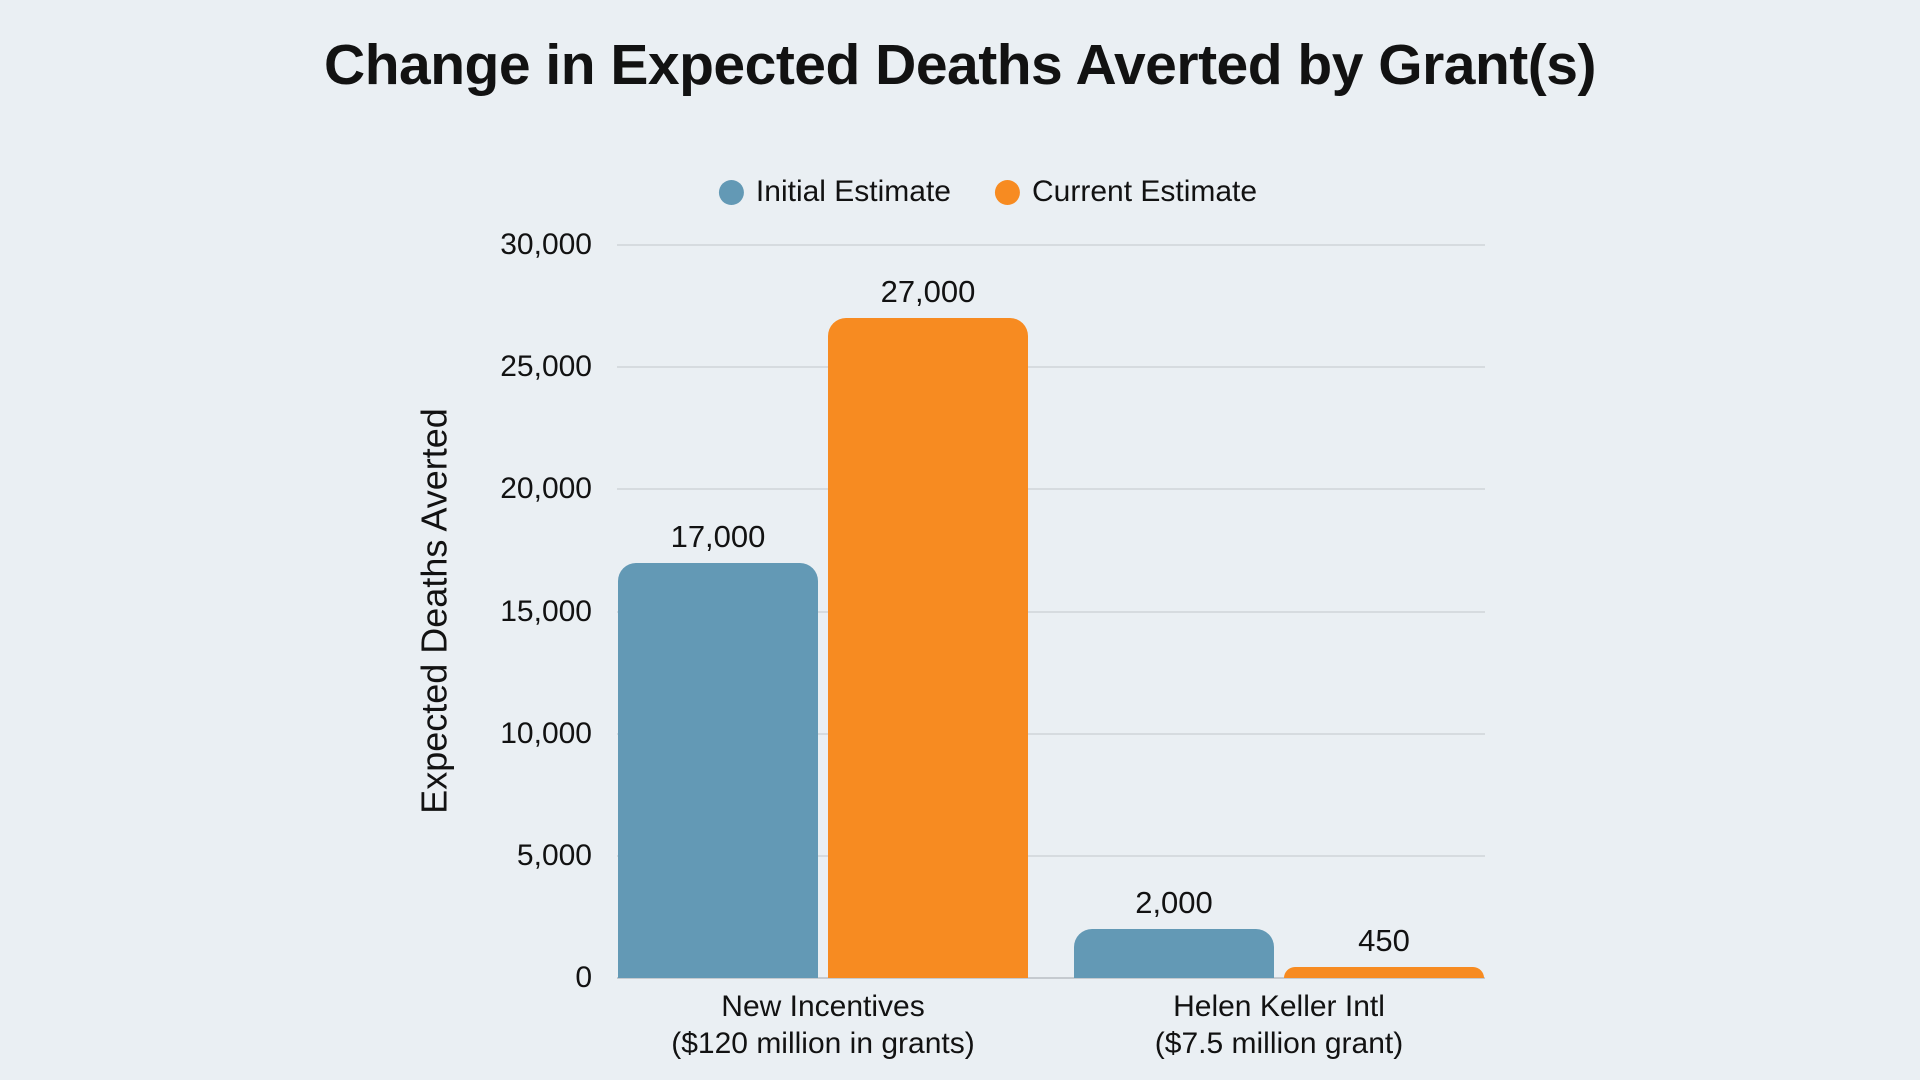  I want to click on x-category-label: New Incentives ($120 million in grants), so click(823, 1025).